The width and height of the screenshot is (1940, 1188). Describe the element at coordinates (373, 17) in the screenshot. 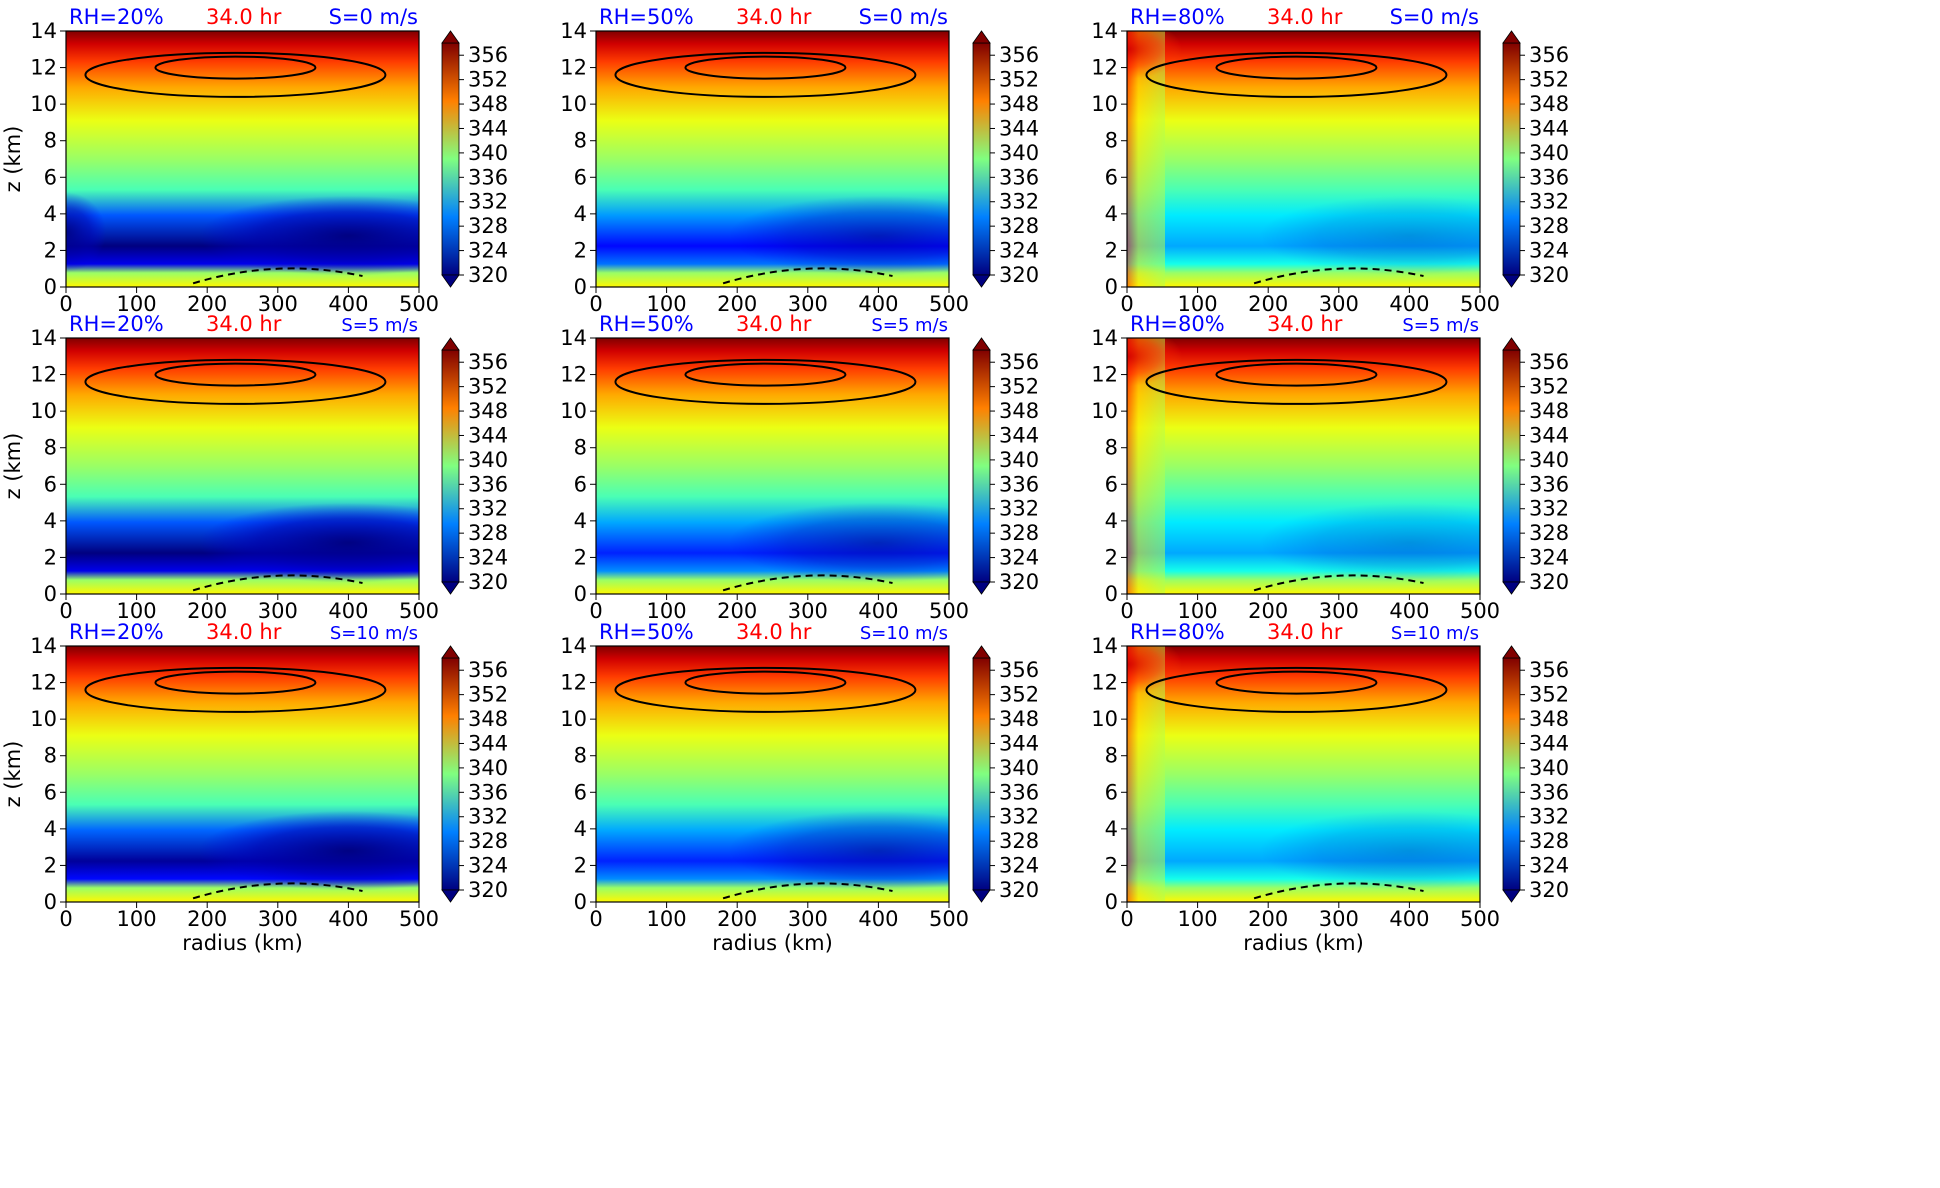

I see `panel-title-shear: S=0 m/s` at that location.